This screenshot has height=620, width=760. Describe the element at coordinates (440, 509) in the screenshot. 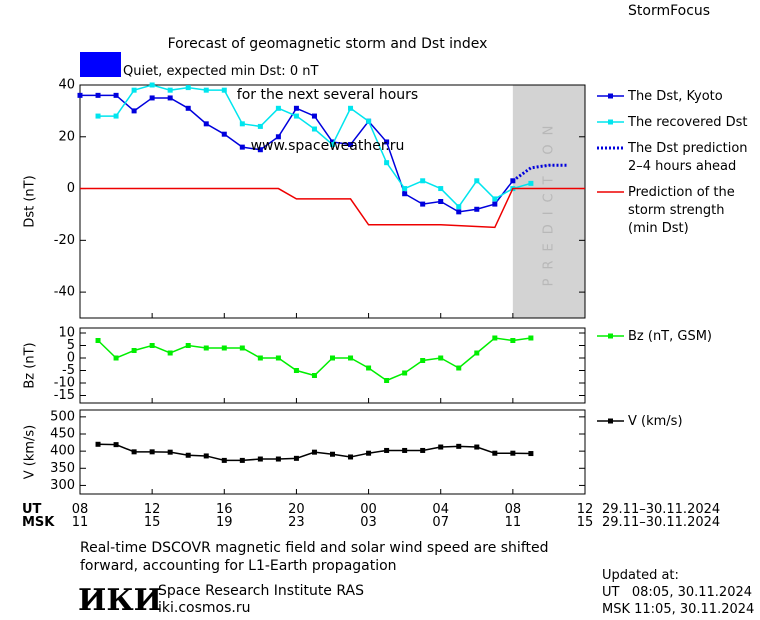

I see `x-tick-label: 04` at that location.